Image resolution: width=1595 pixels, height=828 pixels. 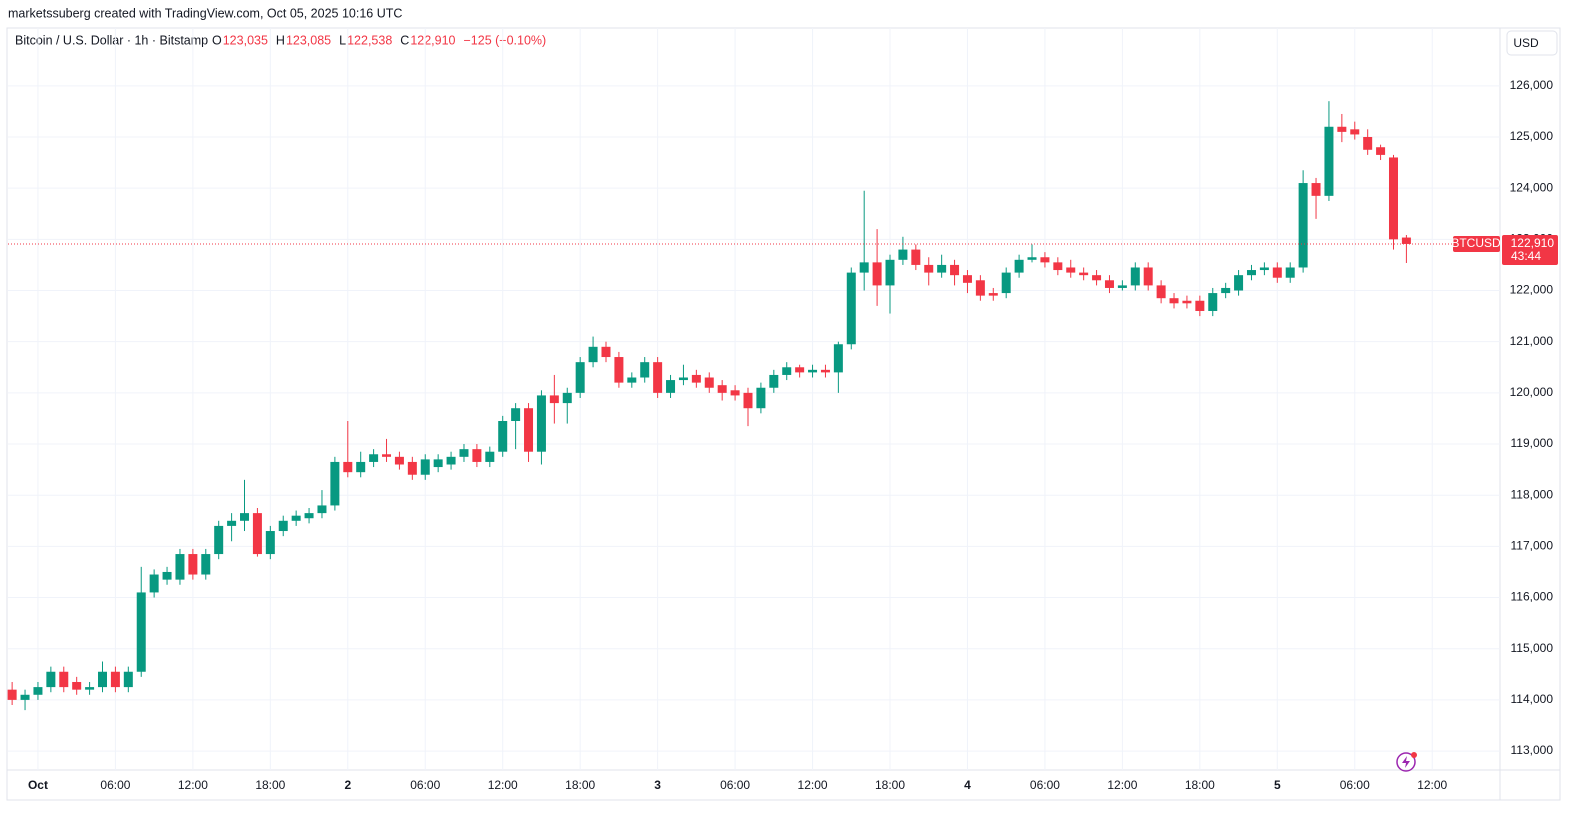 I want to click on symbol-name: Bitcoin / U.S. Dollar · 1h · Bitstamp, so click(x=111, y=40).